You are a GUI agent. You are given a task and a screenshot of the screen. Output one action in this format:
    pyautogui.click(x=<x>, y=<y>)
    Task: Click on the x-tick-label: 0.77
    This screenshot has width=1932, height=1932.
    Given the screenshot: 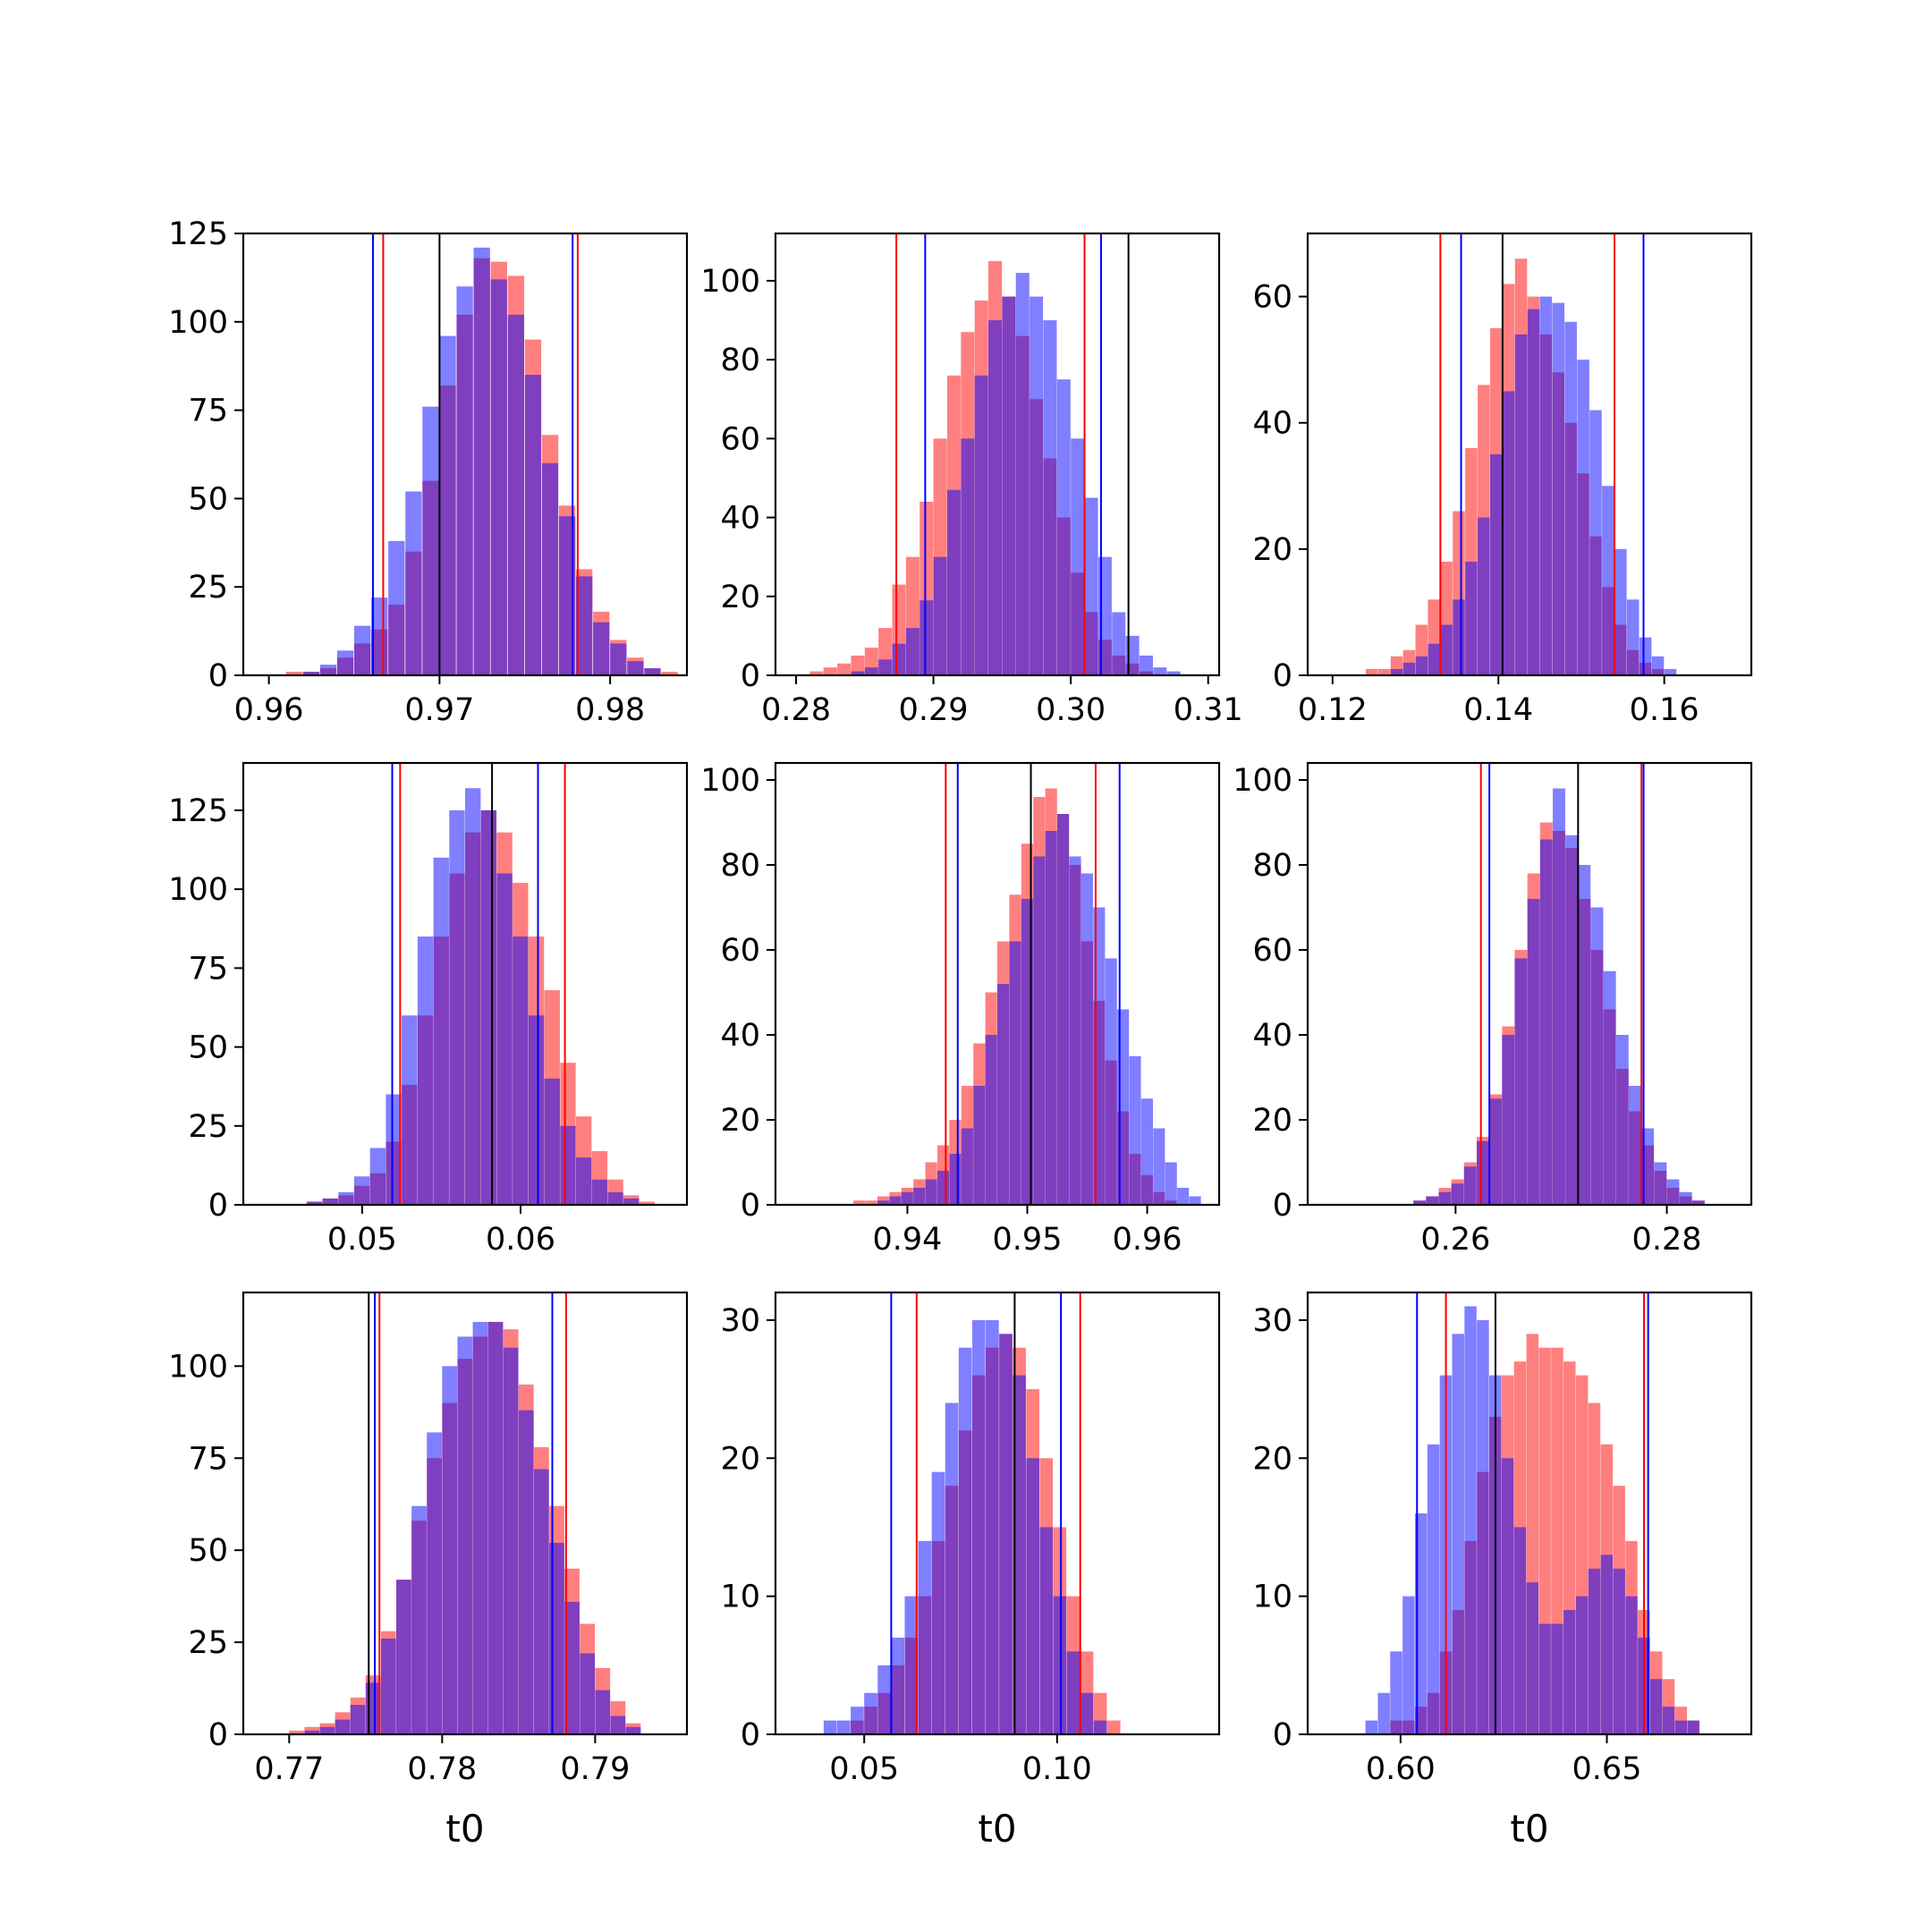 What is the action you would take?
    pyautogui.click(x=289, y=1769)
    